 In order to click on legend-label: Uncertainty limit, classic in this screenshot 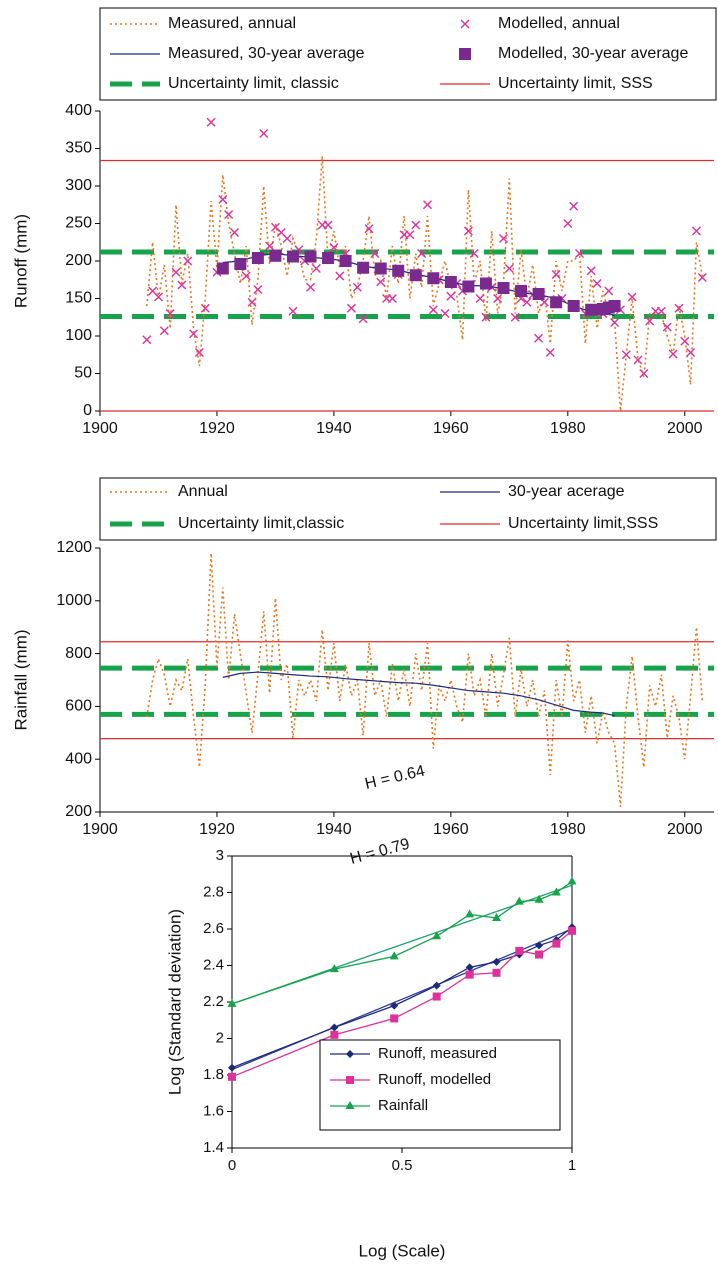, I will do `click(253, 83)`.